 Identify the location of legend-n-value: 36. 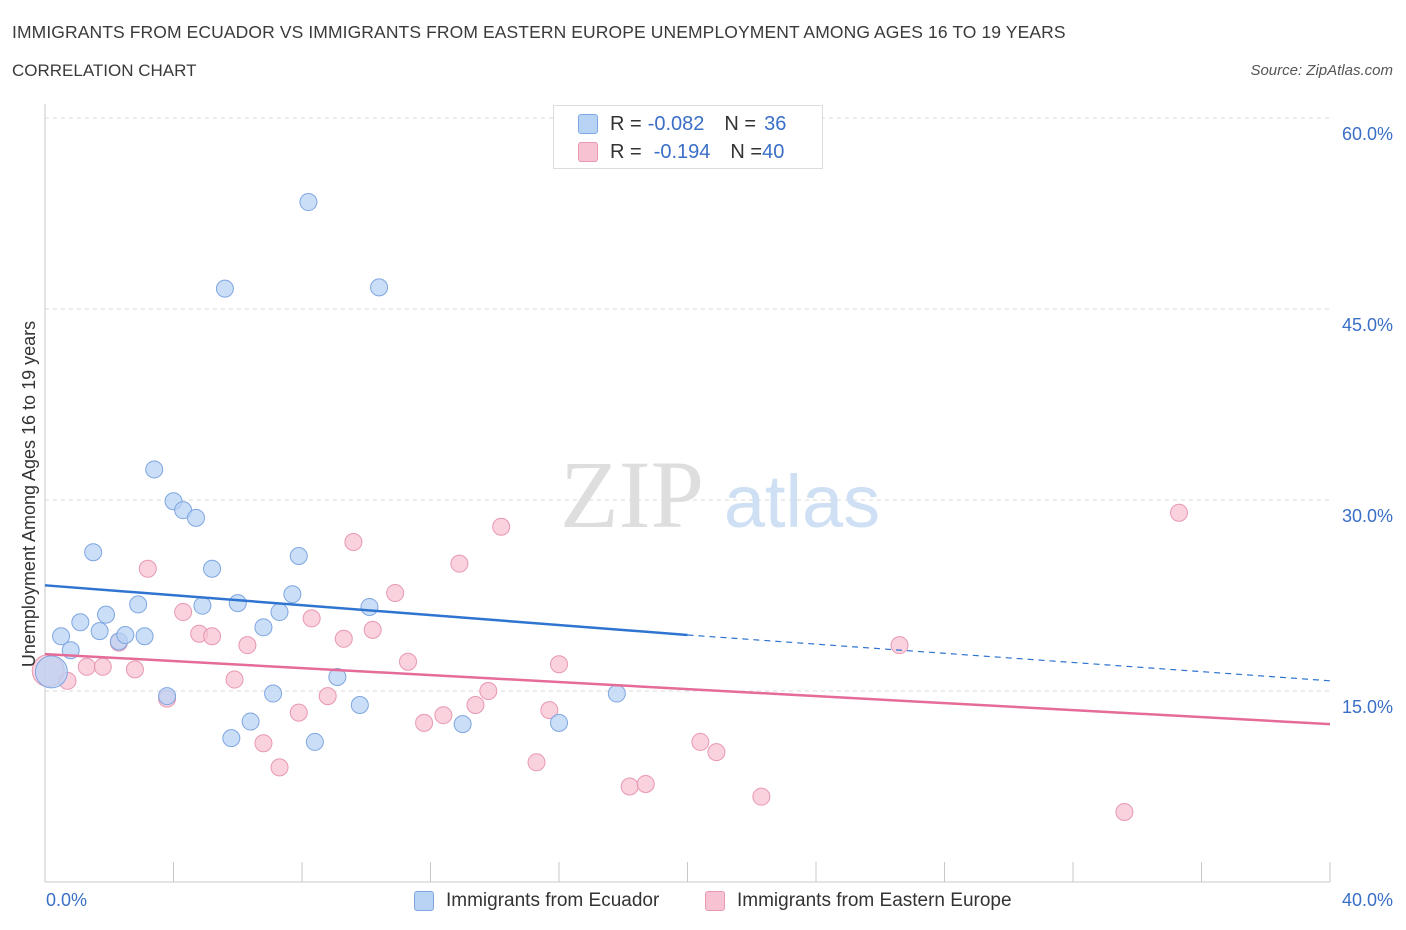
(775, 123).